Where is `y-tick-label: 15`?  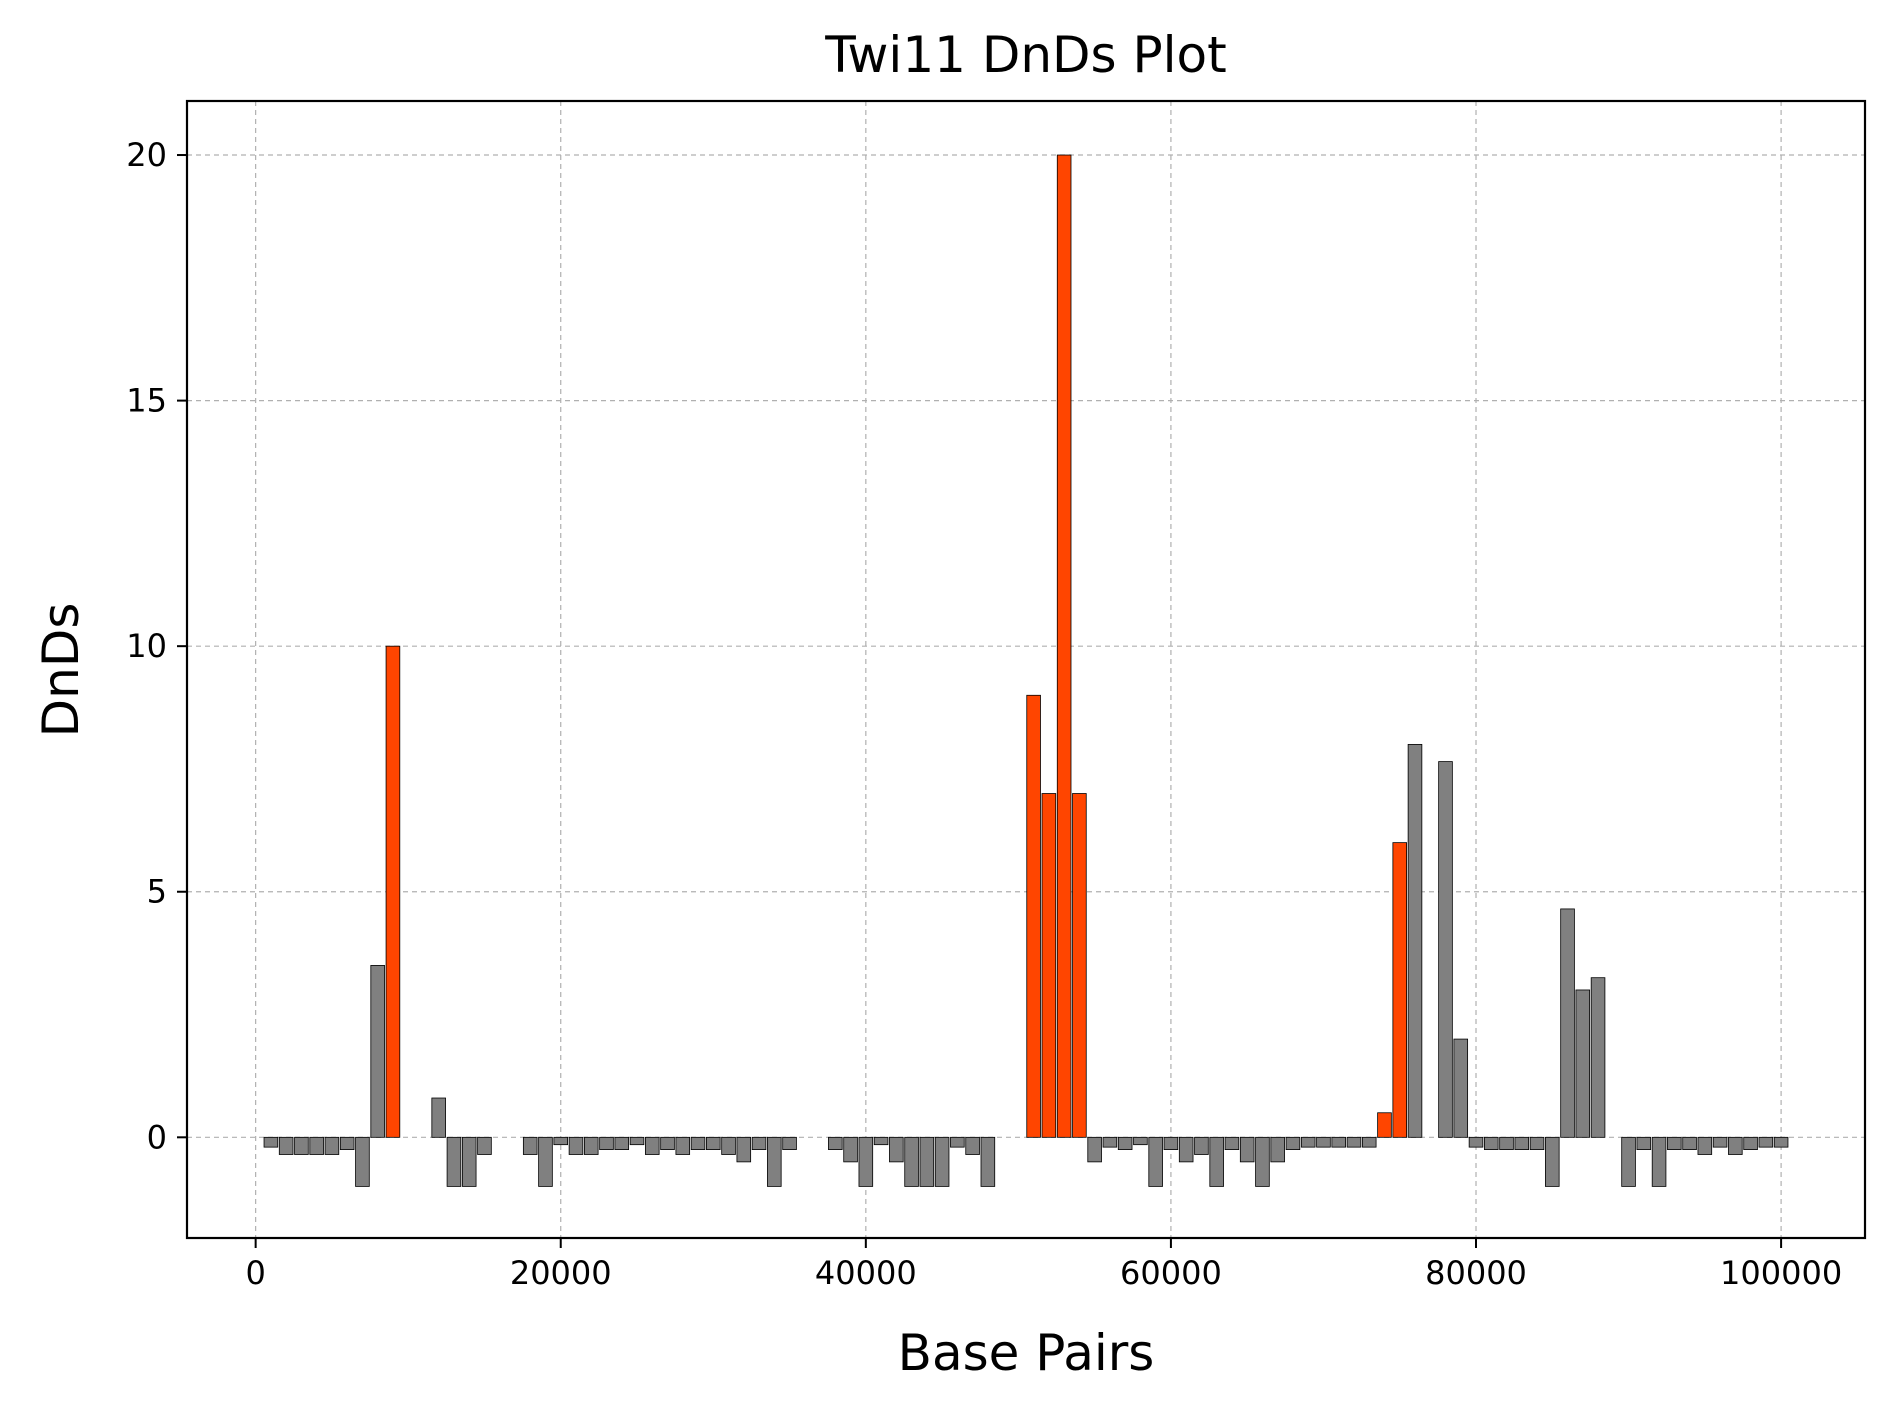
y-tick-label: 15 is located at coordinates (146, 401).